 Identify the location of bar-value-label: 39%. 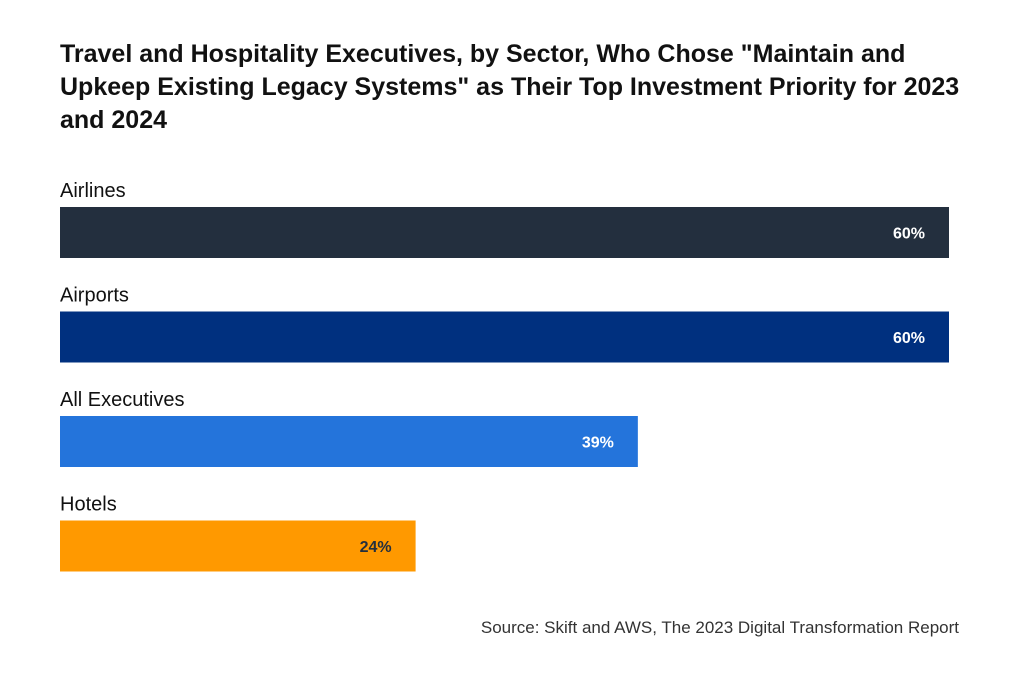
(598, 443).